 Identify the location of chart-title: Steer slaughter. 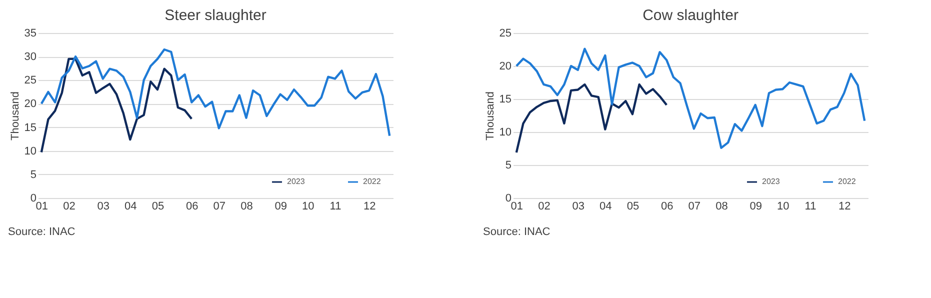
(215, 15).